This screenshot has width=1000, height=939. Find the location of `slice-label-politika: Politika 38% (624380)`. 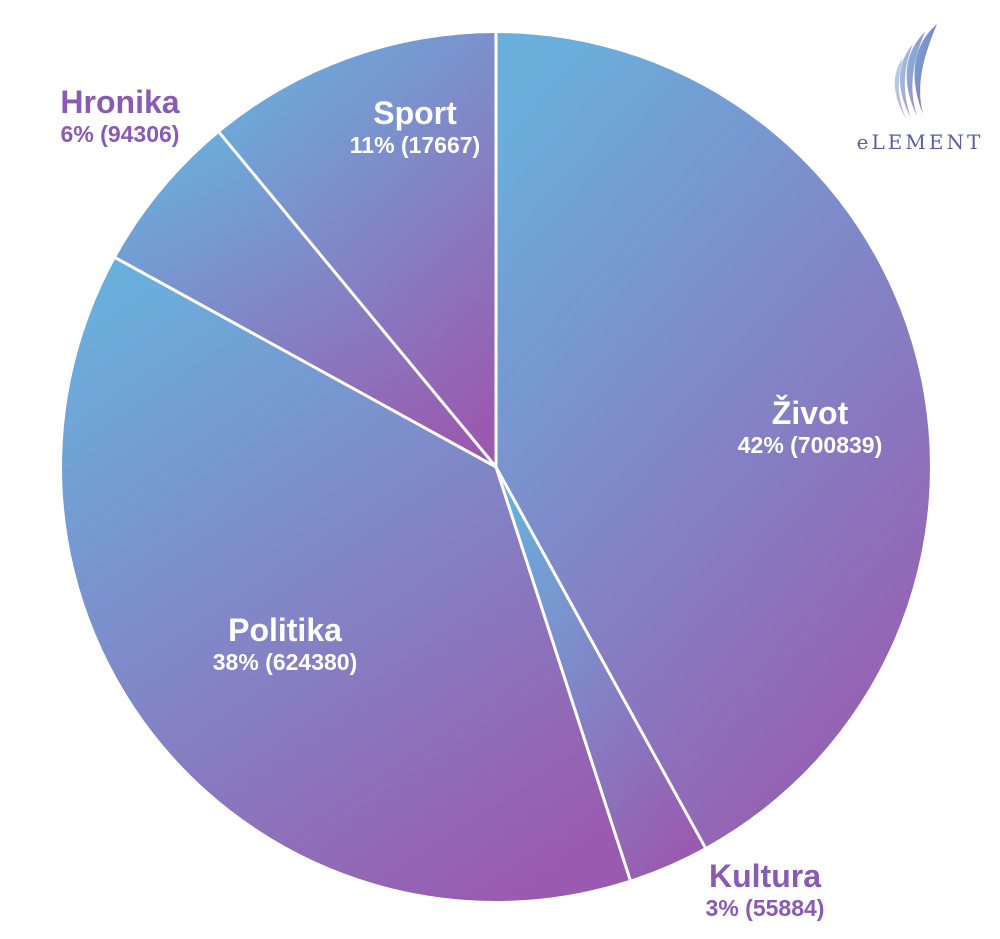

slice-label-politika: Politika 38% (624380) is located at coordinates (285, 643).